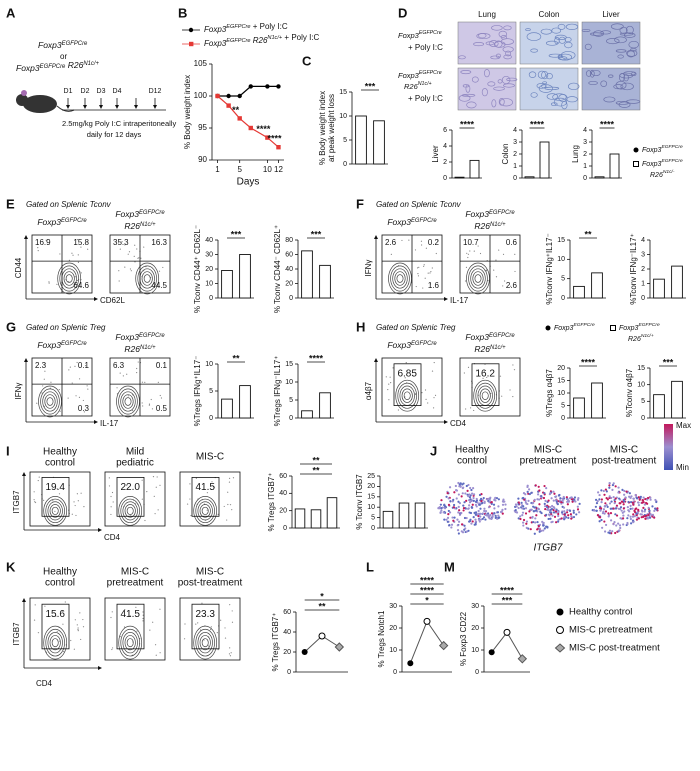  Describe the element at coordinates (502, 336) in the screenshot. I see `gene-superscript: EGFPCre` at that location.